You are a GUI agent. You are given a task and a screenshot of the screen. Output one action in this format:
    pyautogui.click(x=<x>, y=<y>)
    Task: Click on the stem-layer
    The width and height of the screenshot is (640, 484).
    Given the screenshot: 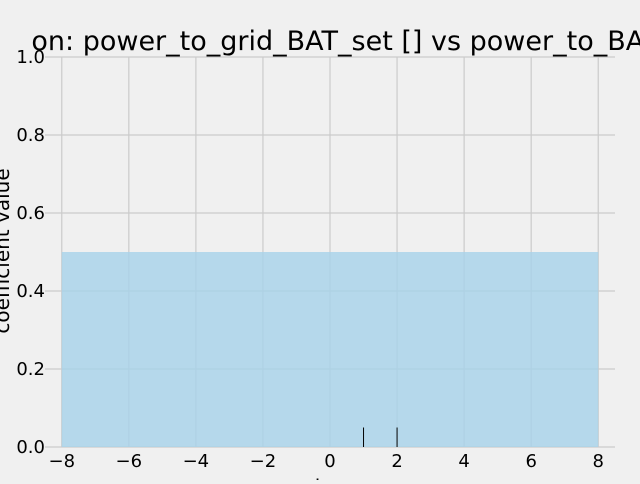 What is the action you would take?
    pyautogui.click(x=380, y=437)
    